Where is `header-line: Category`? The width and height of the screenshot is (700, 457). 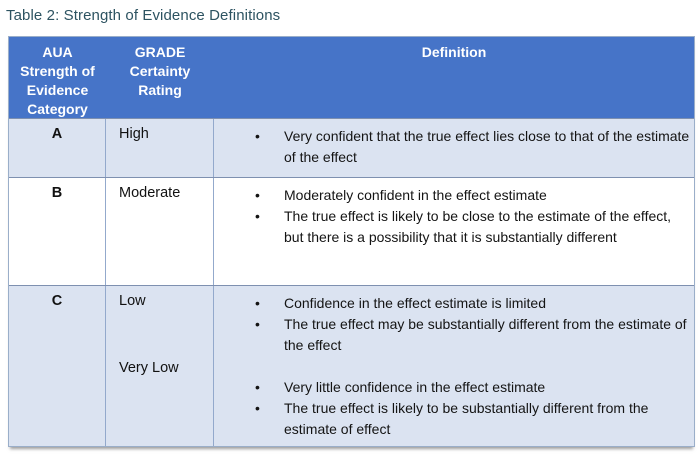
header-line: Category is located at coordinates (57, 109).